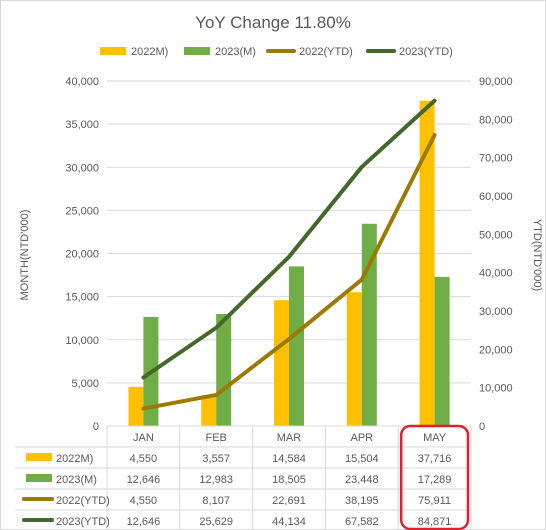 This screenshot has height=530, width=546. I want to click on y-tick-label: 25,000, so click(82, 211).